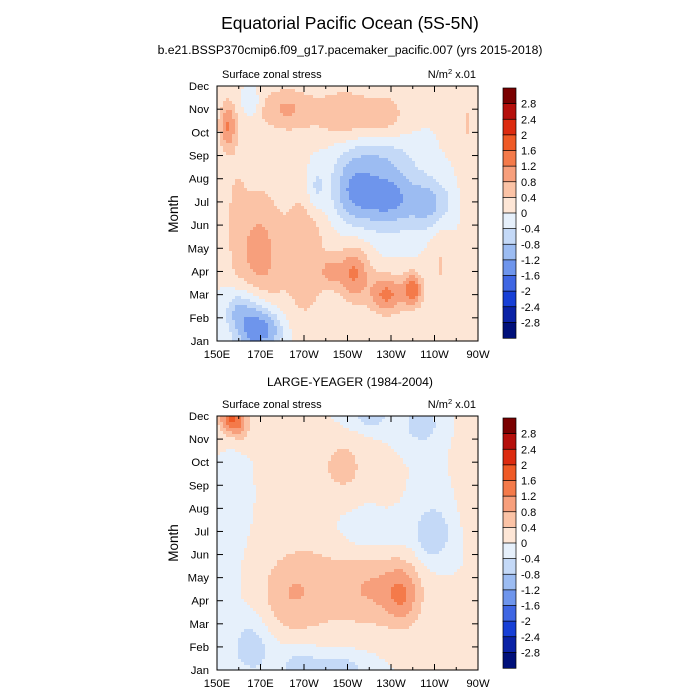  I want to click on colorbar-label: -2, so click(526, 622).